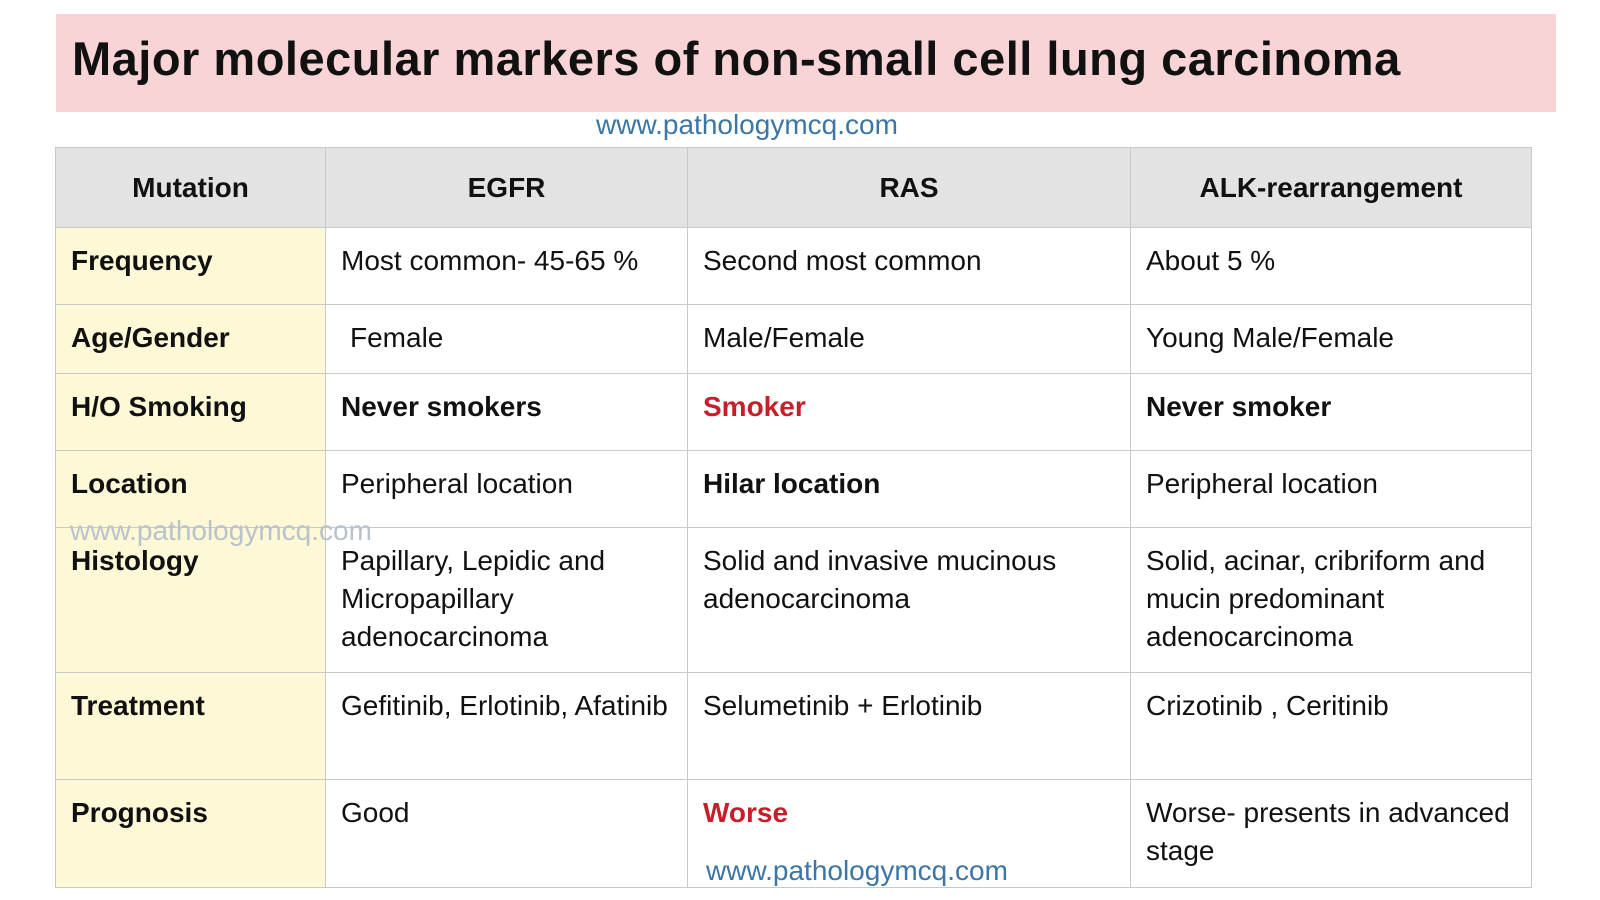 Image resolution: width=1600 pixels, height=900 pixels. What do you see at coordinates (909, 339) in the screenshot?
I see `cell-age-gender-ras: Male/Female` at bounding box center [909, 339].